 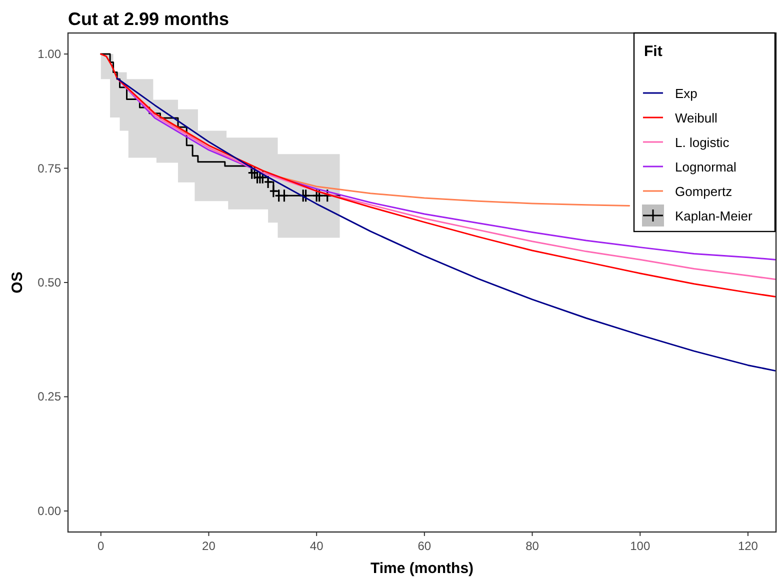 I want to click on x-axis-title: Time (months), so click(x=422, y=568).